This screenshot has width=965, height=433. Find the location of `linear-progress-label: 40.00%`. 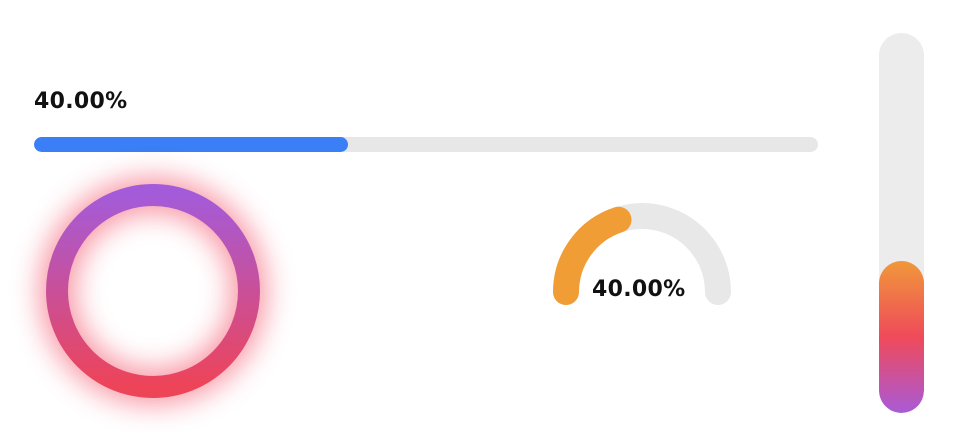

linear-progress-label: 40.00% is located at coordinates (81, 101).